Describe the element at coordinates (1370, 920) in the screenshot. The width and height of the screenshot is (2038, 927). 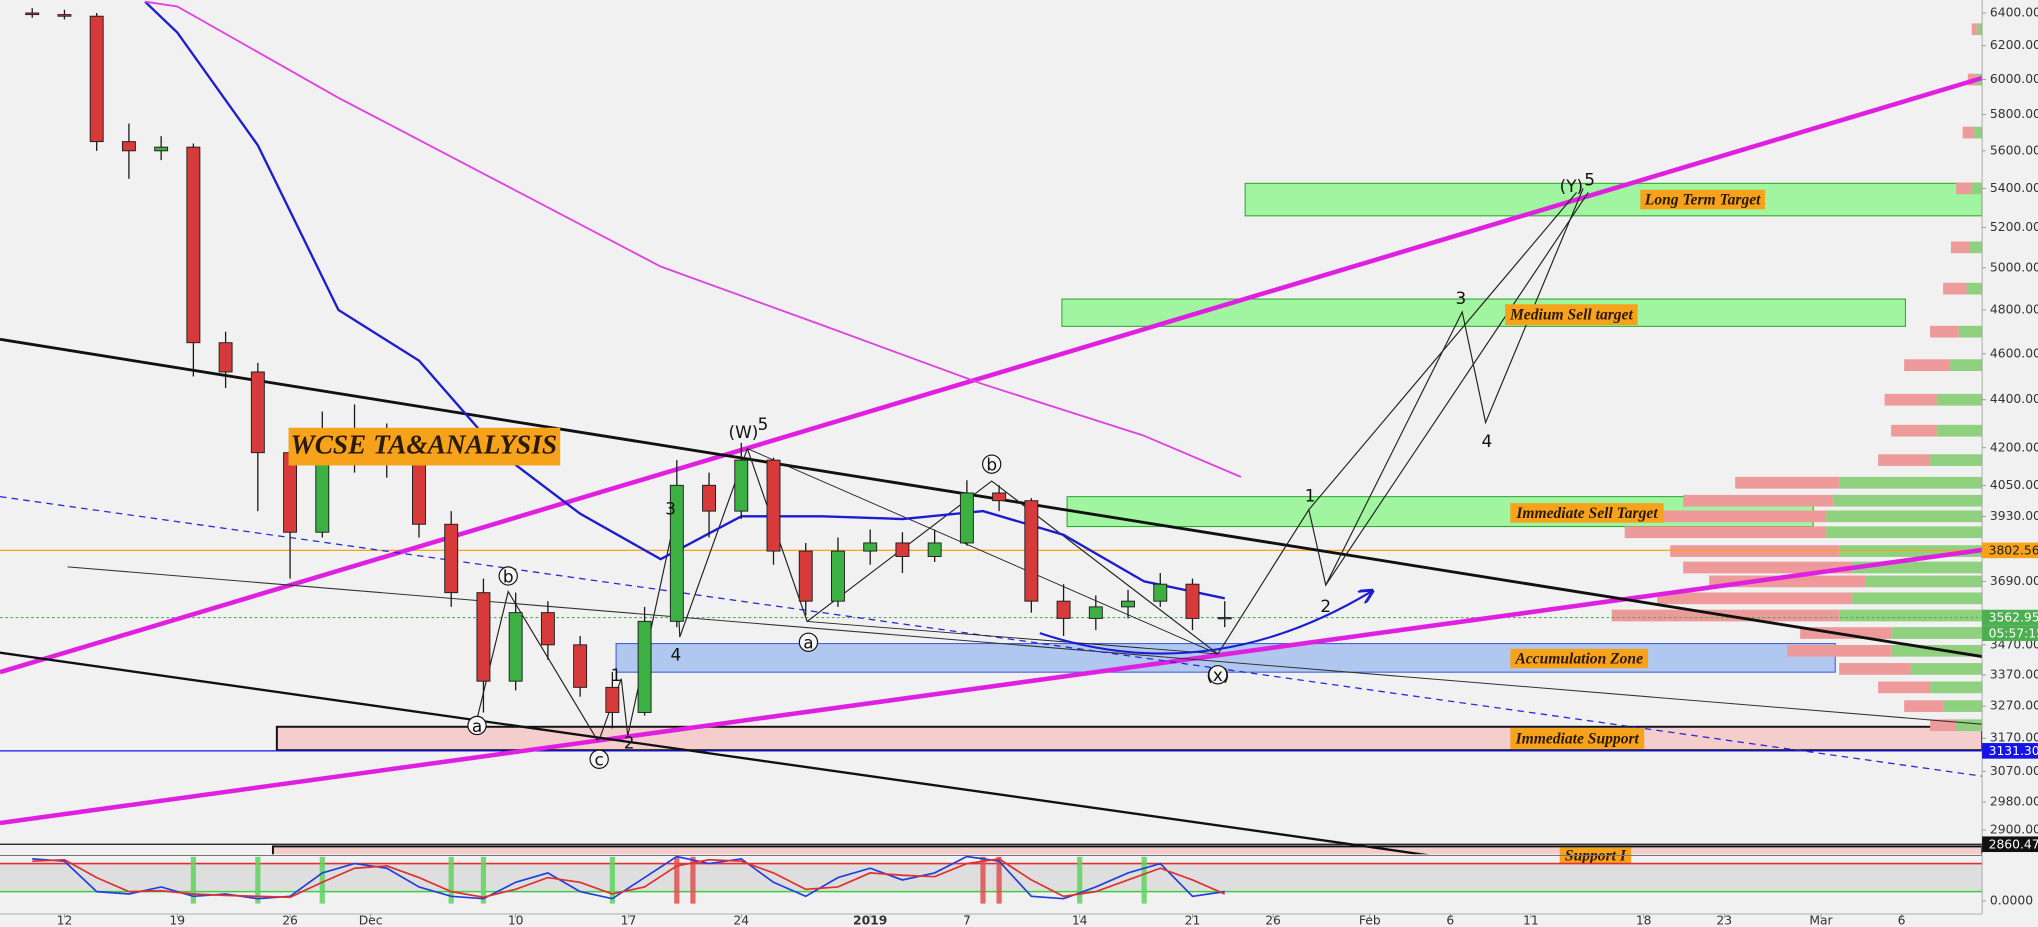
I see `x-tick-label: Feb` at that location.